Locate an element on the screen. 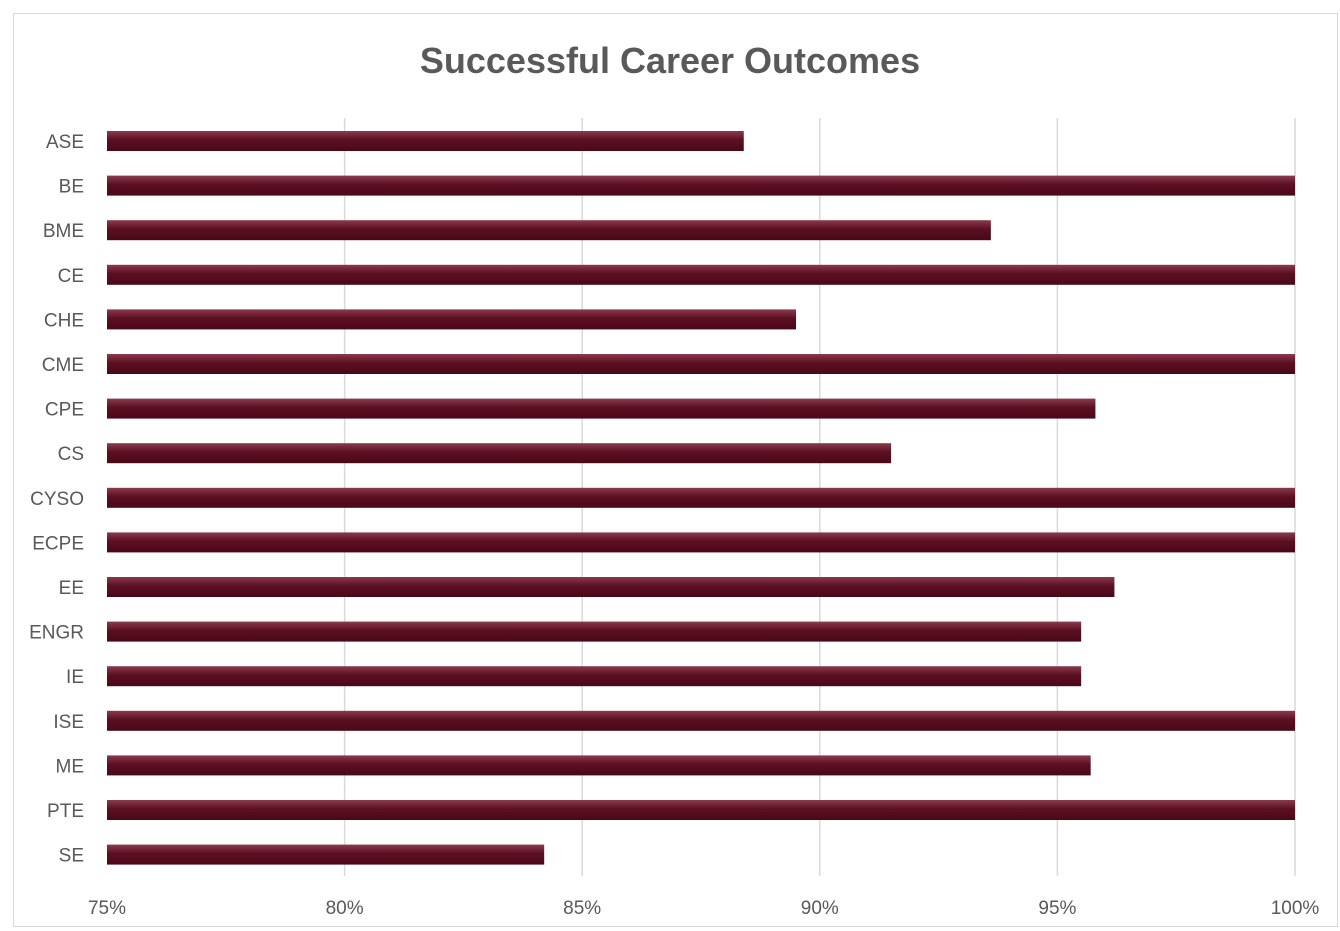 This screenshot has width=1340, height=931. x-tick-label: 80% is located at coordinates (345, 908).